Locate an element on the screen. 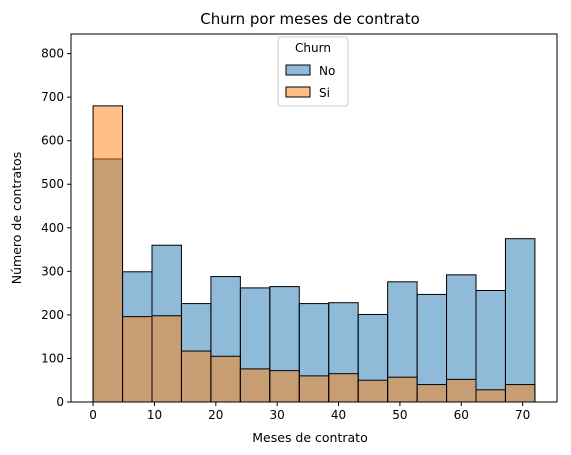  legend-title: Churn is located at coordinates (313, 48).